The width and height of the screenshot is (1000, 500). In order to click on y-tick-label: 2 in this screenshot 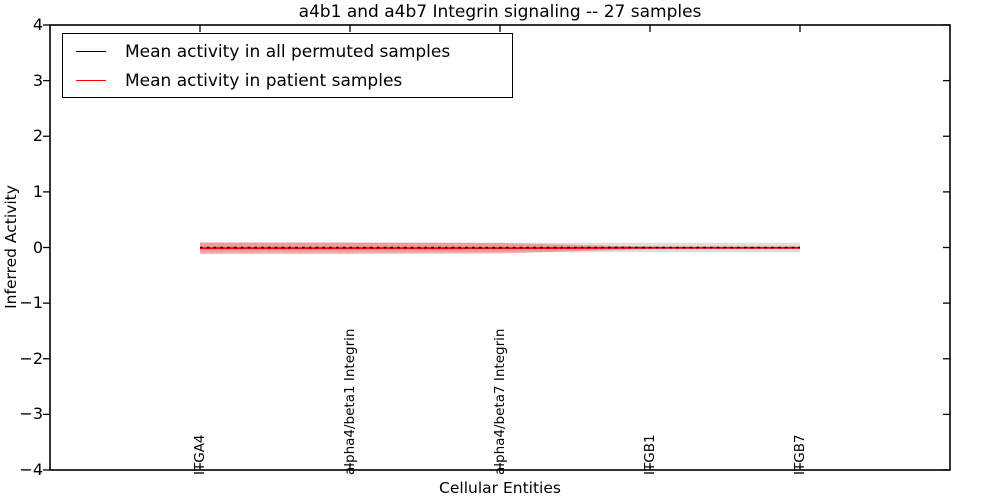, I will do `click(37, 136)`.